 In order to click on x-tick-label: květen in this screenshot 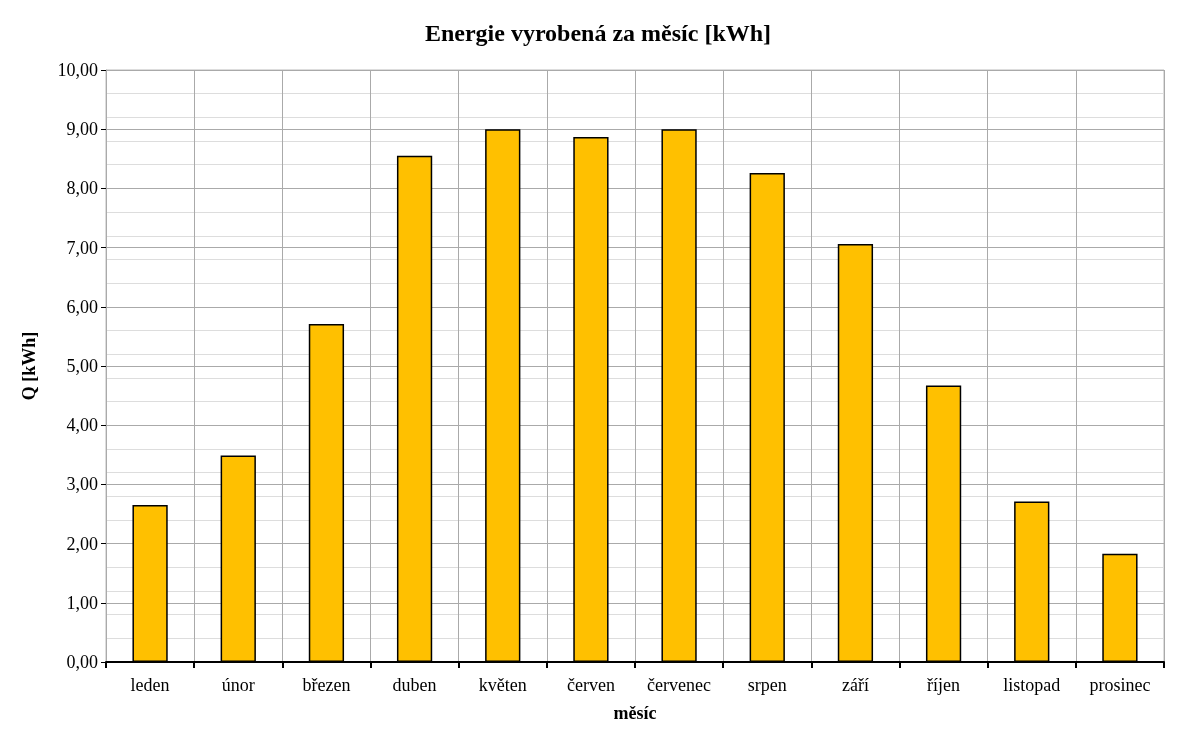, I will do `click(502, 685)`.